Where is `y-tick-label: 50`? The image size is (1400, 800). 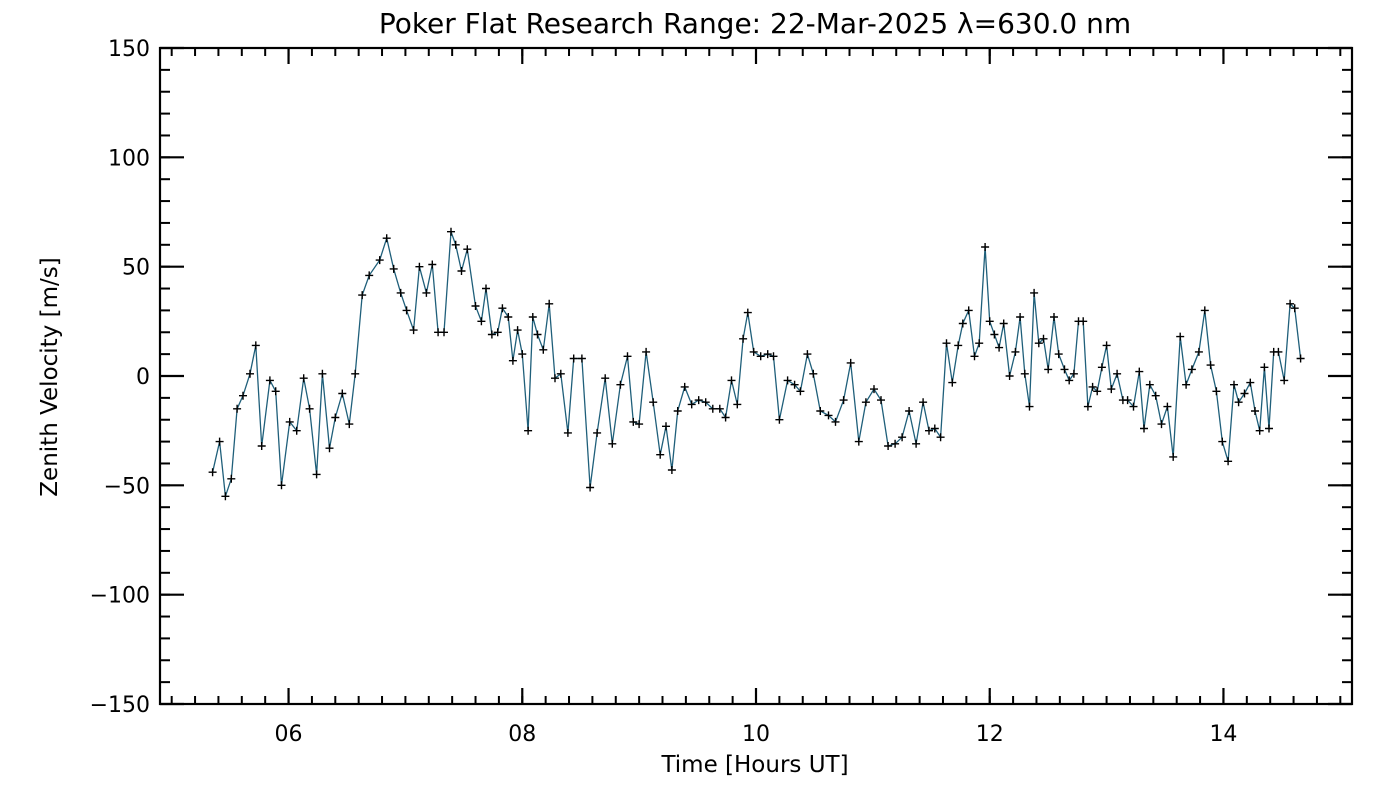
y-tick-label: 50 is located at coordinates (136, 268).